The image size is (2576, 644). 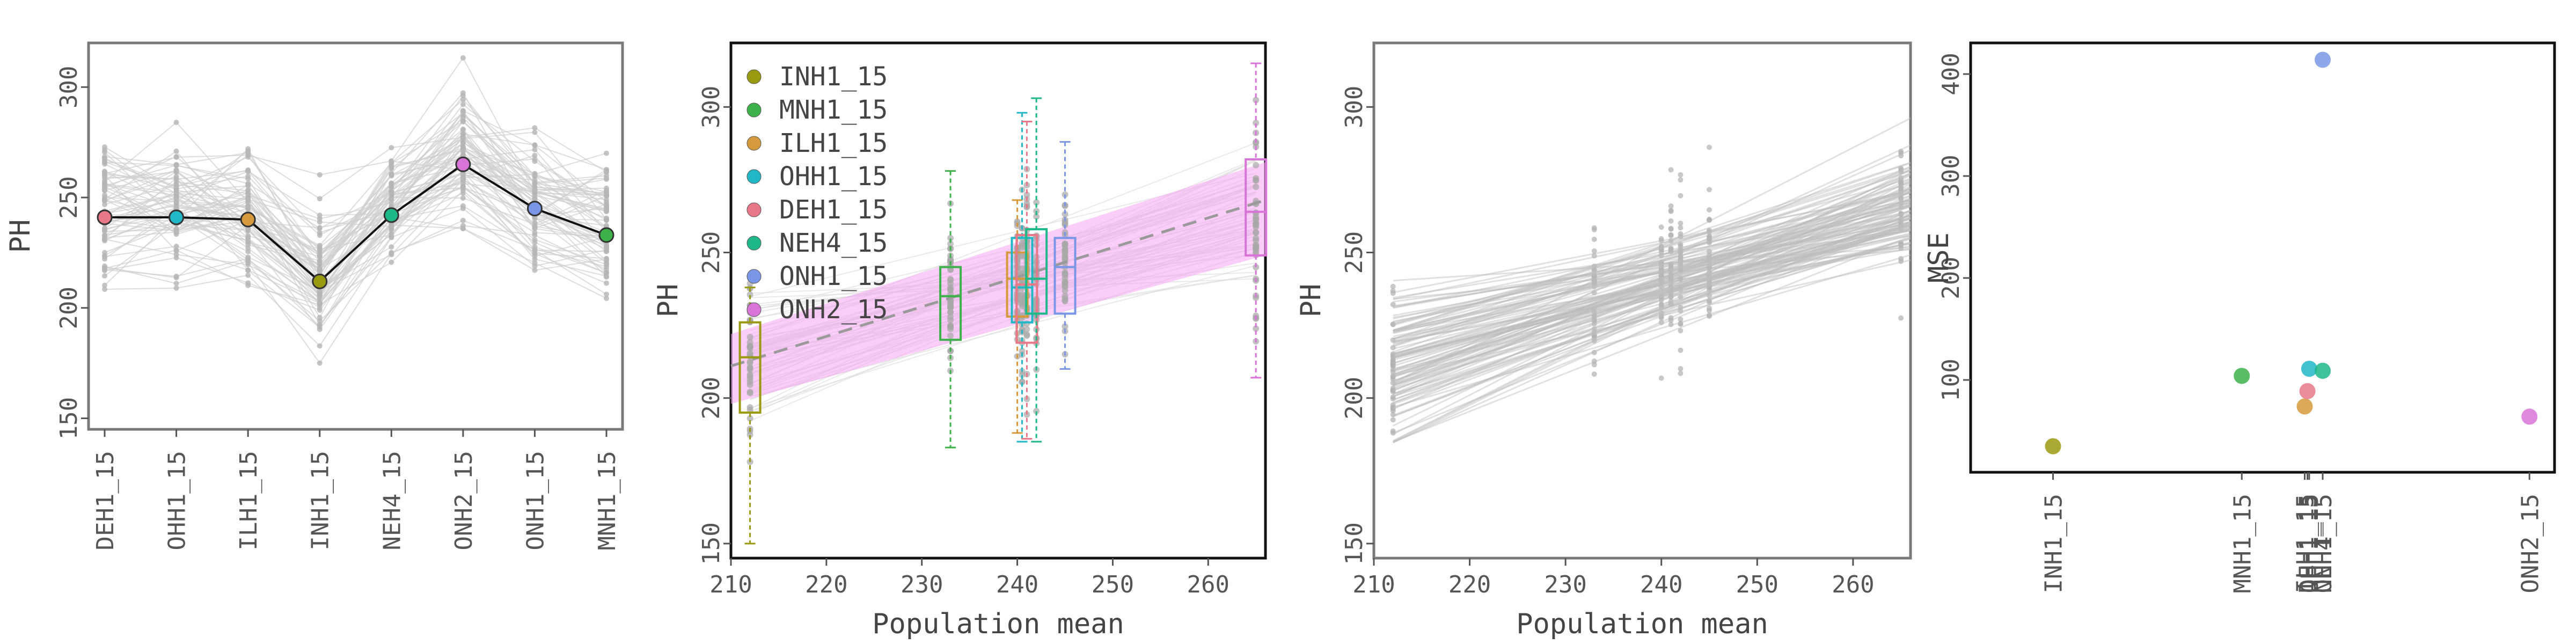 What do you see at coordinates (464, 500) in the screenshot?
I see `x-tick-label: ONH2_15` at bounding box center [464, 500].